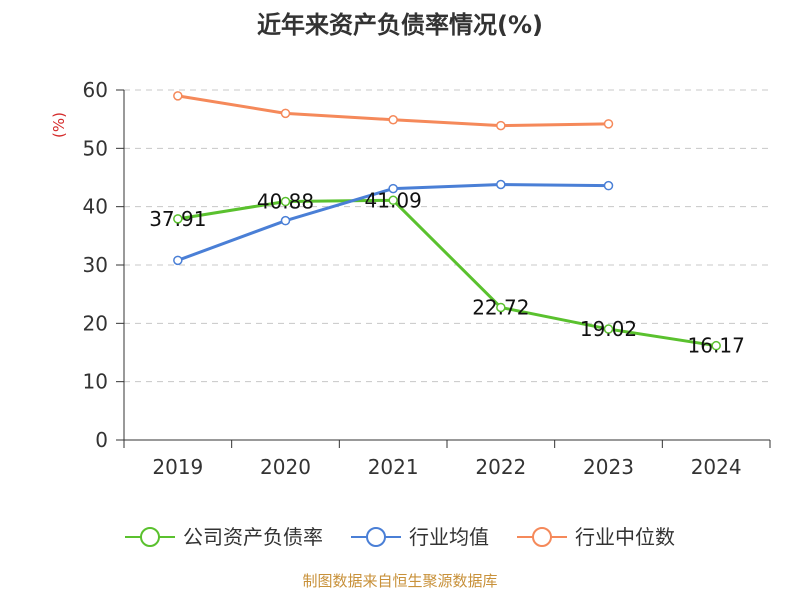 This screenshot has width=800, height=604. I want to click on data-label: 40.88, so click(285, 202).